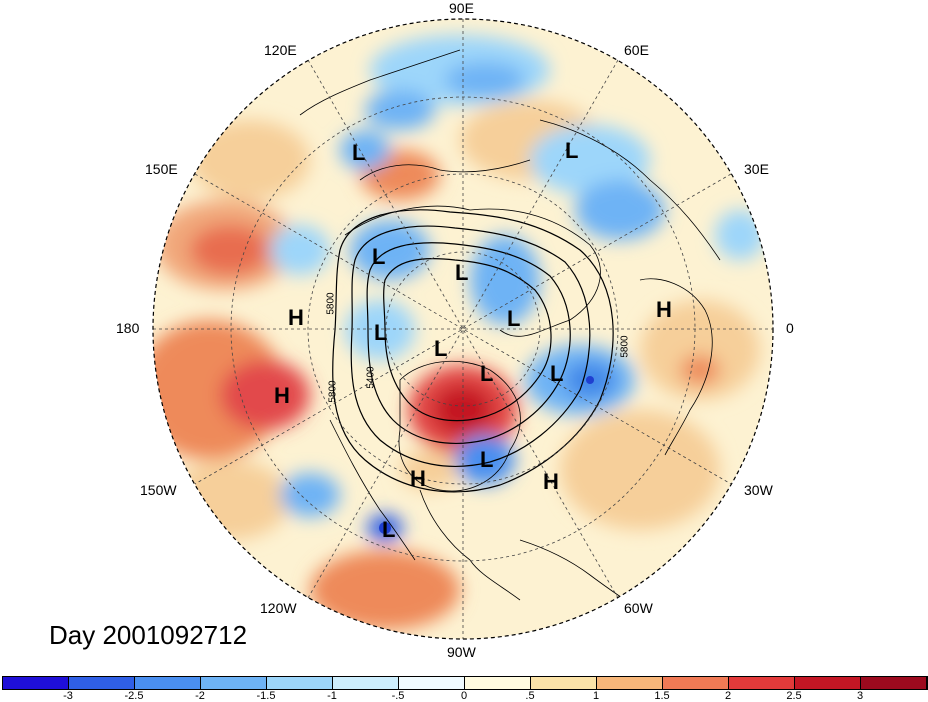 The height and width of the screenshot is (702, 928). What do you see at coordinates (161, 169) in the screenshot?
I see `lon-label-150e: 150E` at bounding box center [161, 169].